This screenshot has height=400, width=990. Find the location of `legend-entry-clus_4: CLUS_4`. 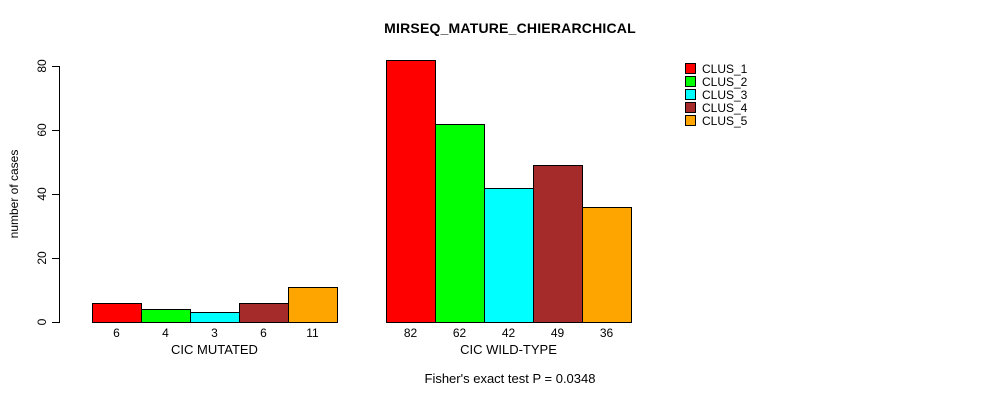

legend-entry-clus_4: CLUS_4 is located at coordinates (716, 107).